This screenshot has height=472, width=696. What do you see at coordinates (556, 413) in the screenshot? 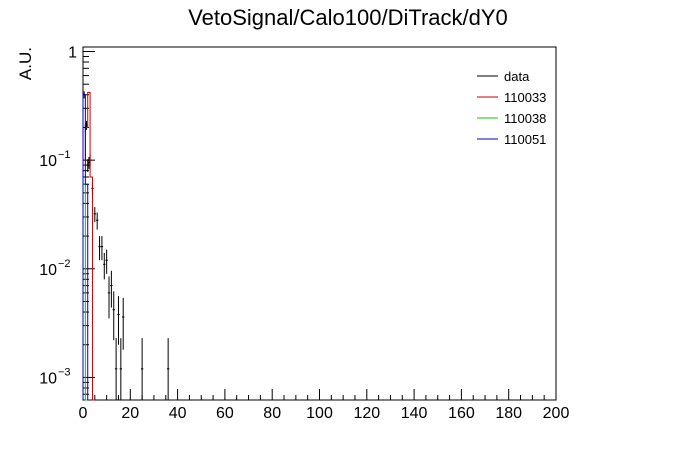
I see `x-tick-label: 200` at bounding box center [556, 413].